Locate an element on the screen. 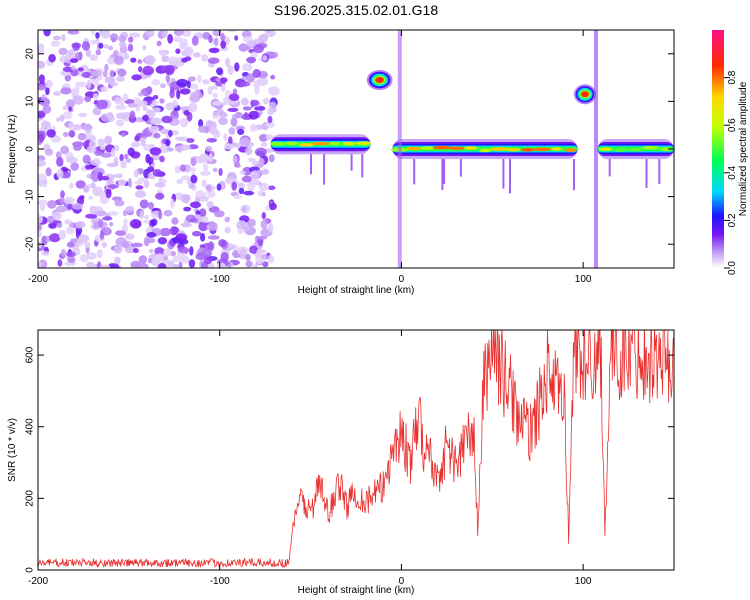  colorbar-label: Normalized spectral amplitude is located at coordinates (743, 148).